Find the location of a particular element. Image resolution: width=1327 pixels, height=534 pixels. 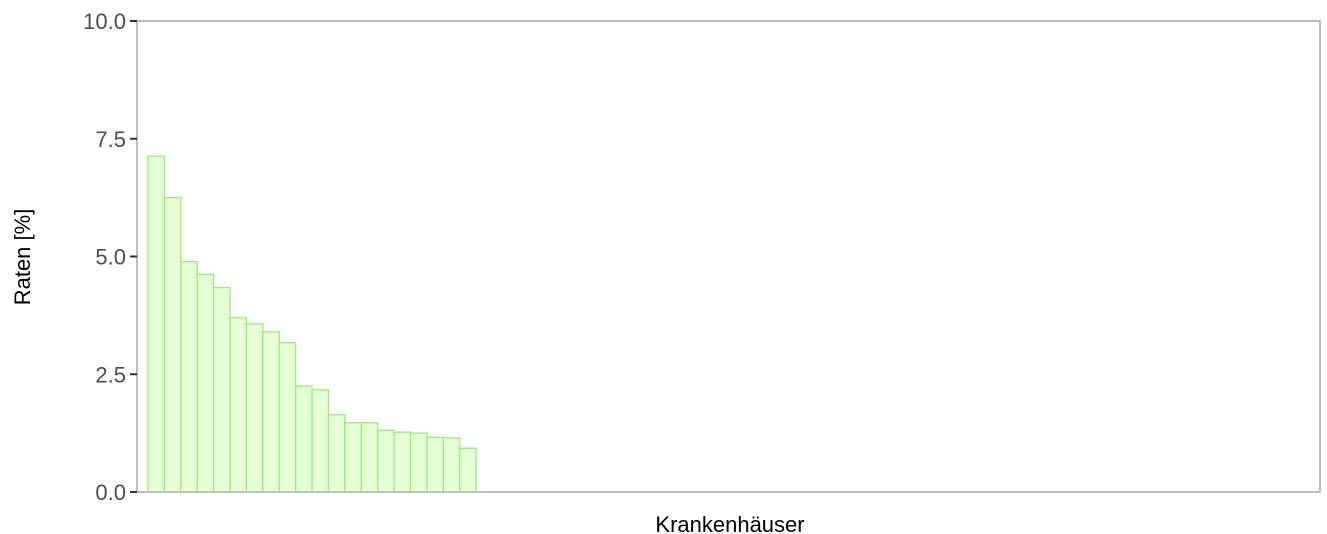

y-axis: 0.0 2.5 5.0 7.5 10.0 is located at coordinates (110, 257).